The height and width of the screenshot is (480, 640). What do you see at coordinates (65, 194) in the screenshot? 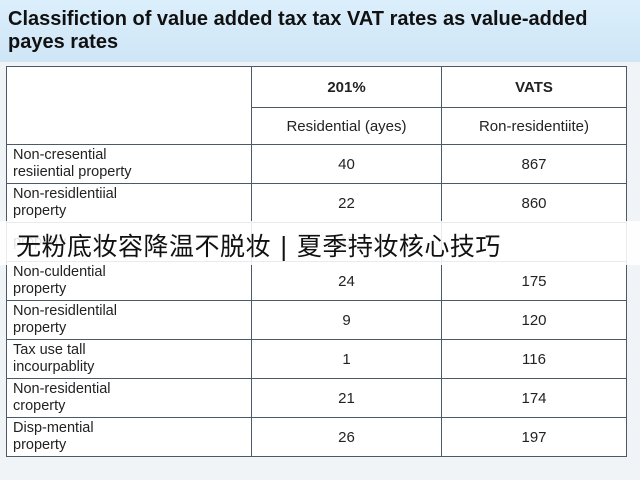
I see `row-label-line1: Non-residlentiial` at bounding box center [65, 194].